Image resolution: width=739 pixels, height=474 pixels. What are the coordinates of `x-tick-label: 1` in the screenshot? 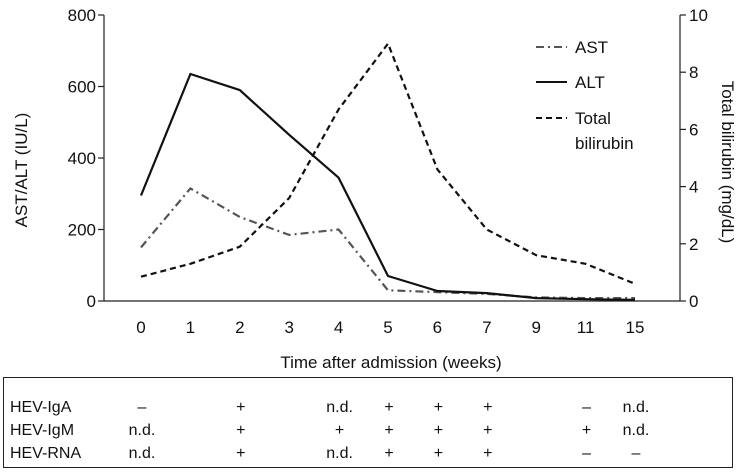 It's located at (190, 327).